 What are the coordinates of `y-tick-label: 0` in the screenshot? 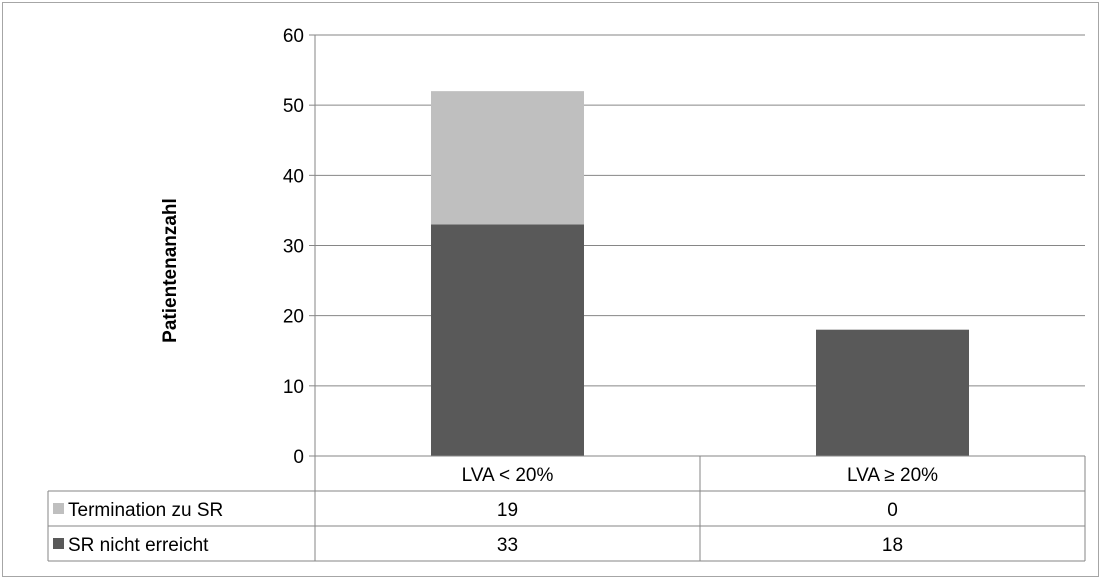 It's located at (298, 457).